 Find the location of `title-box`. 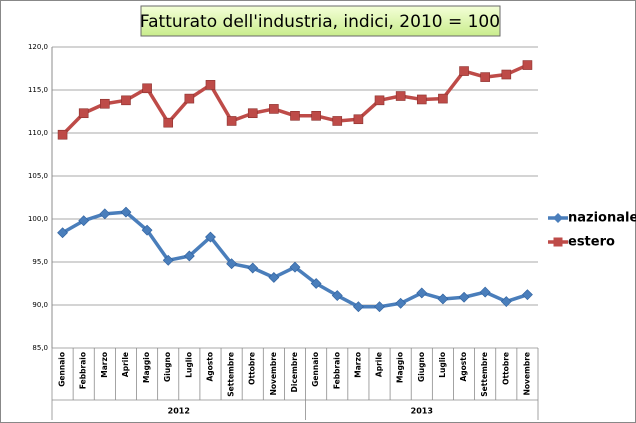

title-box is located at coordinates (320, 21).